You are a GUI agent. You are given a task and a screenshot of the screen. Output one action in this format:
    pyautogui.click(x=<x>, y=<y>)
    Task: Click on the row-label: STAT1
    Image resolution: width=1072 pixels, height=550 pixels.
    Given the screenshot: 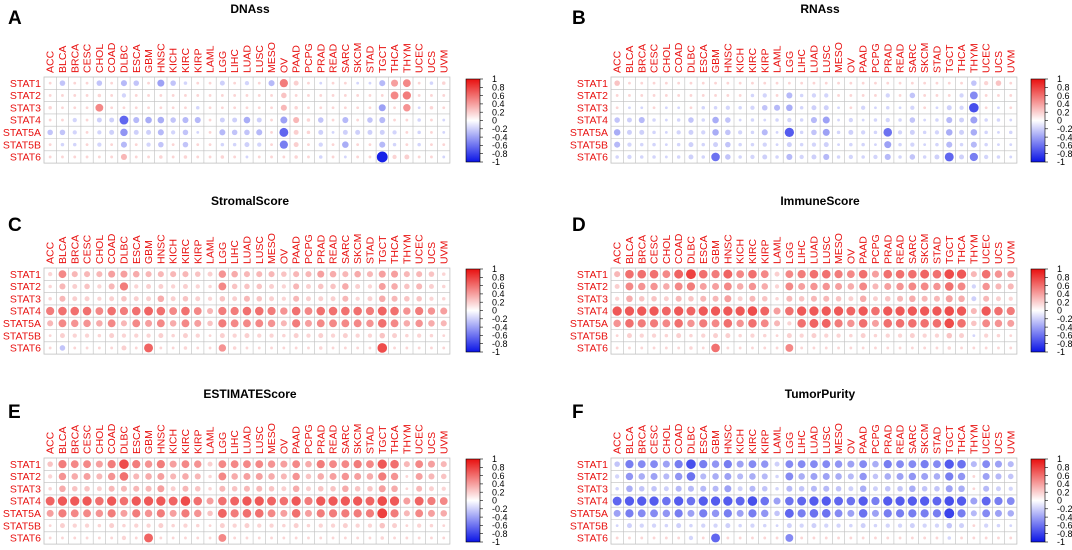 What is the action you would take?
    pyautogui.click(x=25, y=465)
    